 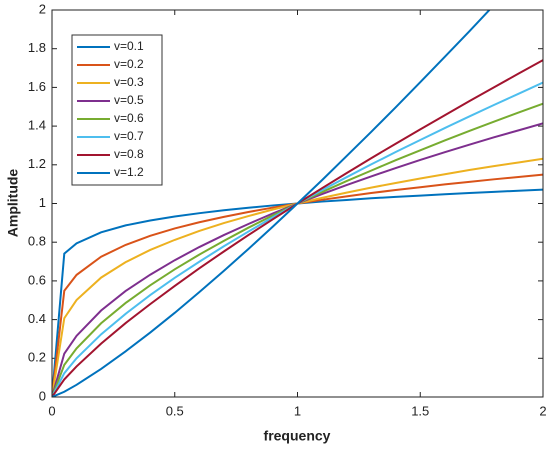 What do you see at coordinates (129, 82) in the screenshot?
I see `legend-label: v=0.3` at bounding box center [129, 82].